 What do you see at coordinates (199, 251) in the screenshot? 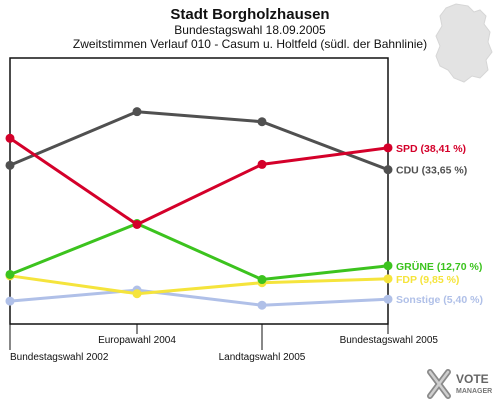
I see `series-line-gruene` at bounding box center [199, 251].